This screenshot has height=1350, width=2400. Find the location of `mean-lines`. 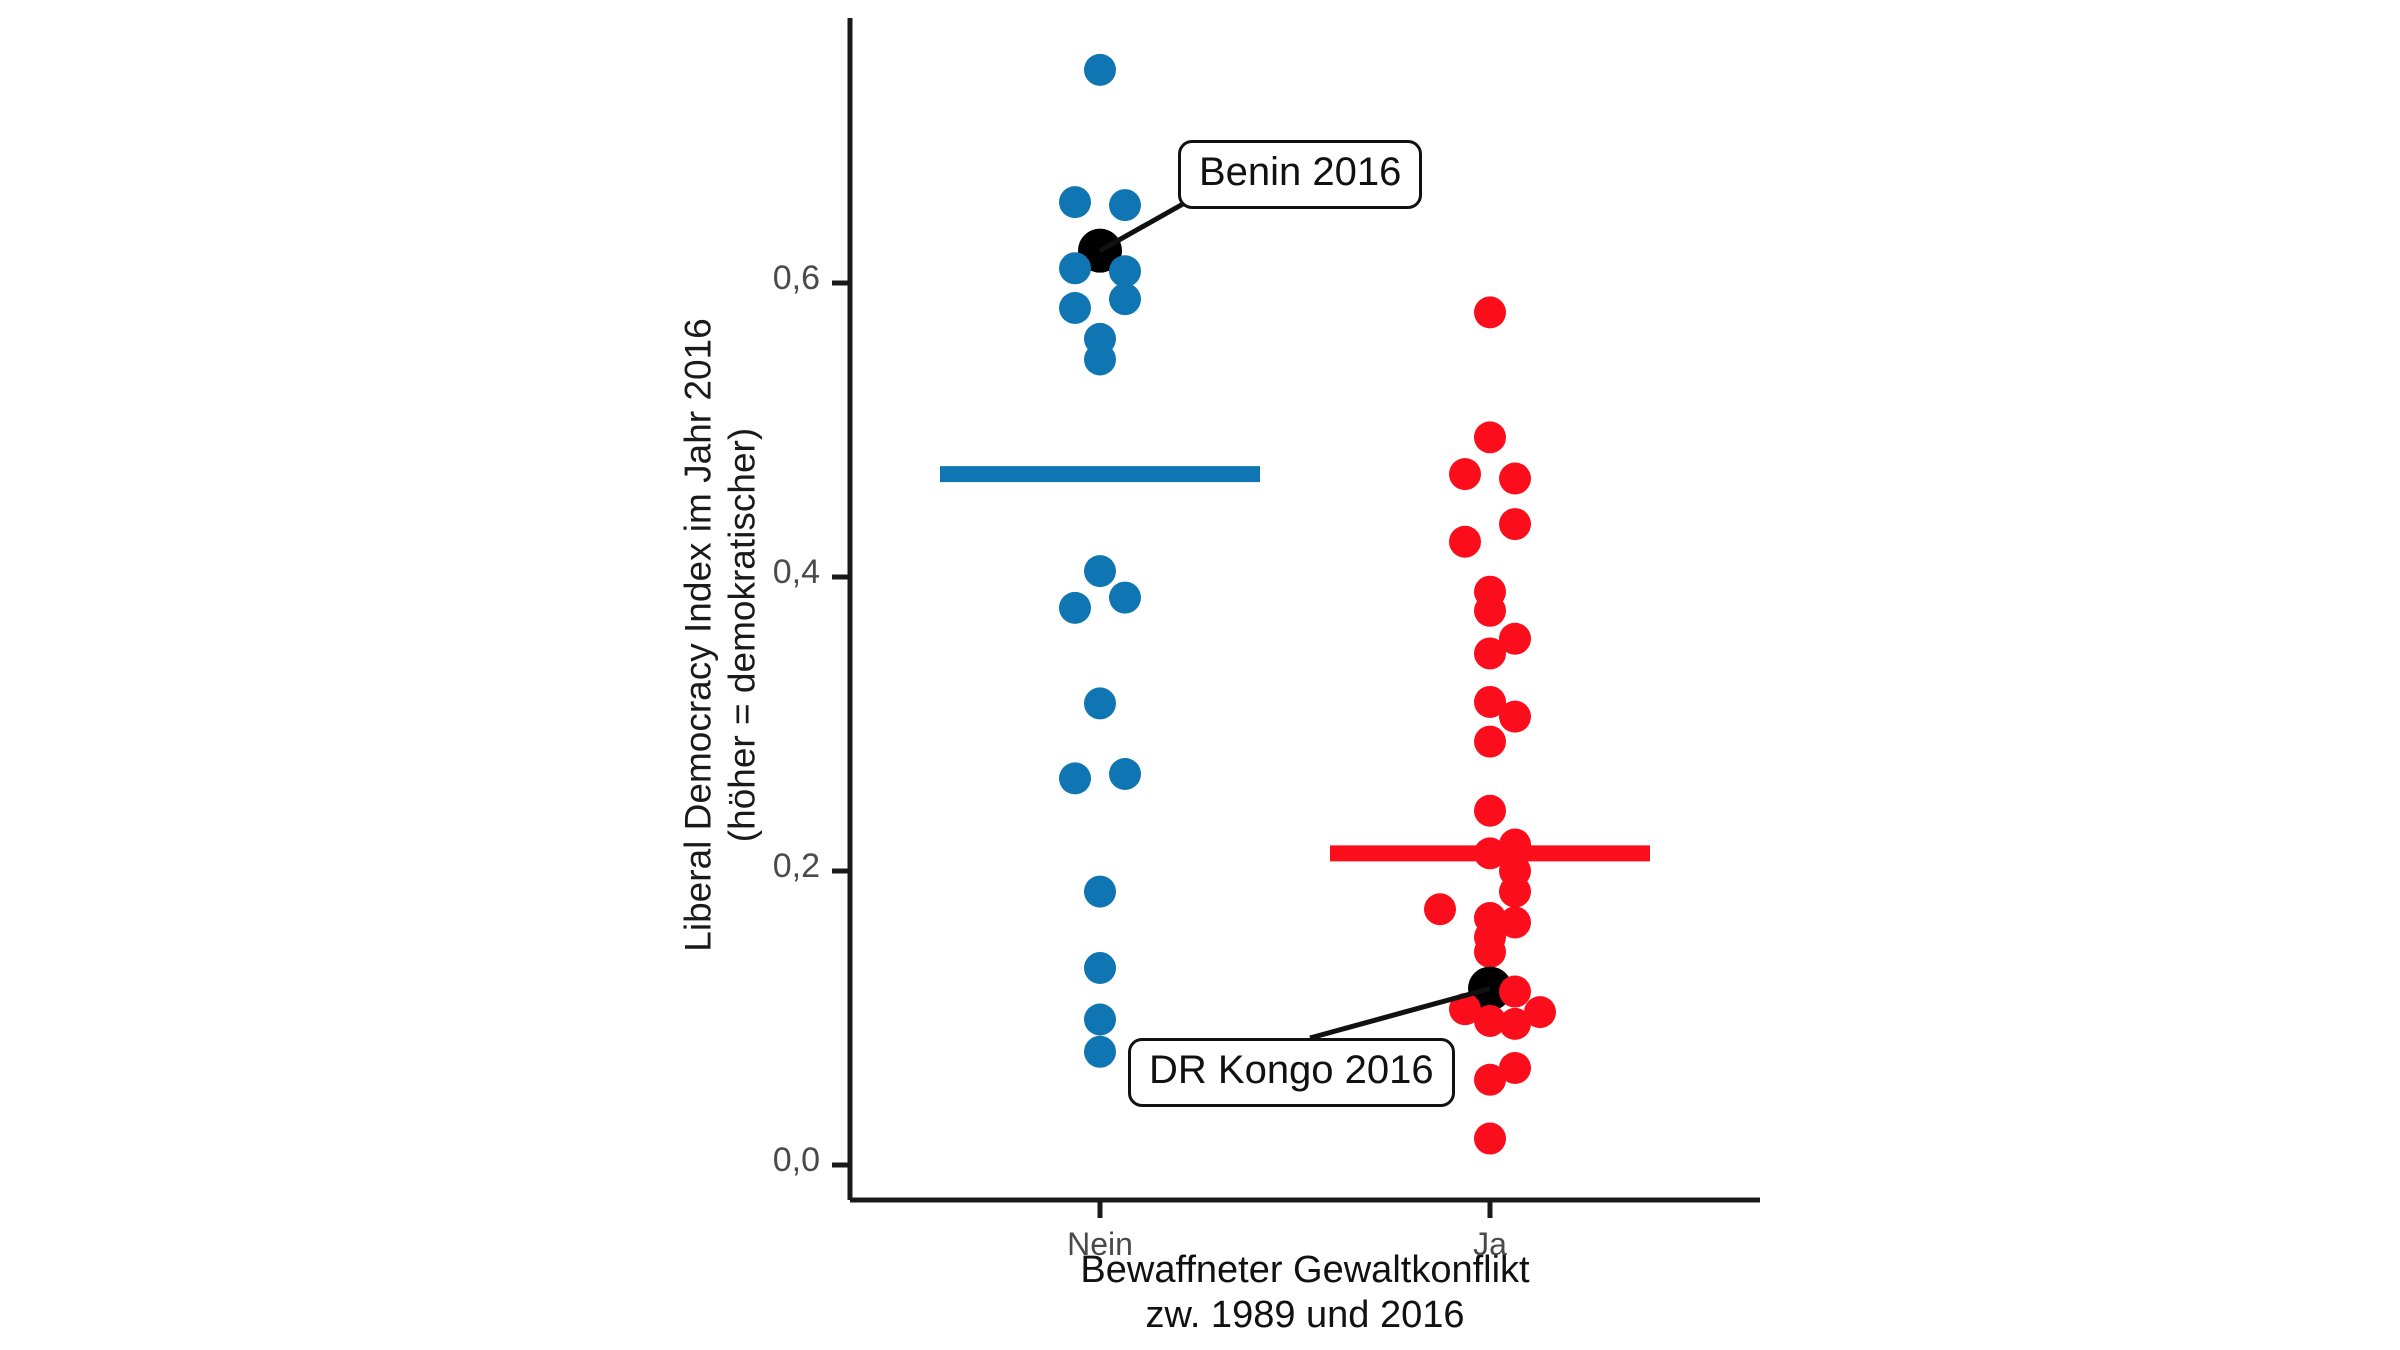

mean-lines is located at coordinates (1295, 664).